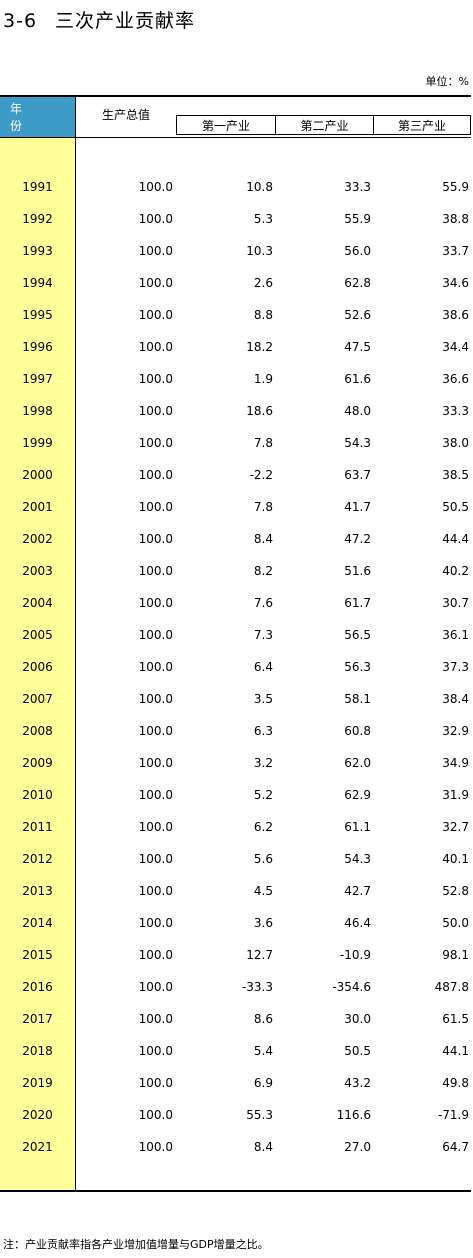  Describe the element at coordinates (235, 634) in the screenshot. I see `table-row: 2005 100.0 7.3 56.5 36.1` at that location.